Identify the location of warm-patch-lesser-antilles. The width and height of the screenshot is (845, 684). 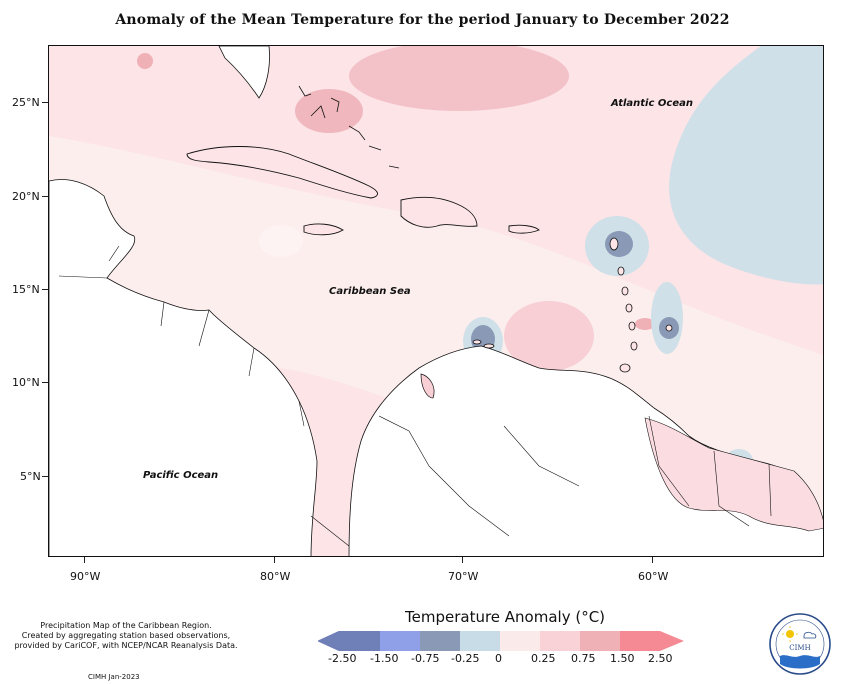
(645, 324).